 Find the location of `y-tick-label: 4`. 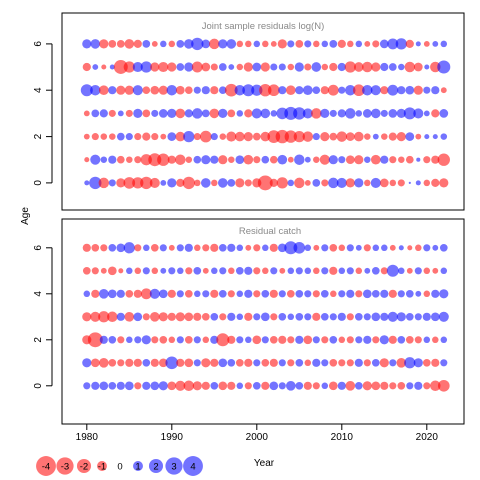

y-tick-label: 4 is located at coordinates (38, 294).